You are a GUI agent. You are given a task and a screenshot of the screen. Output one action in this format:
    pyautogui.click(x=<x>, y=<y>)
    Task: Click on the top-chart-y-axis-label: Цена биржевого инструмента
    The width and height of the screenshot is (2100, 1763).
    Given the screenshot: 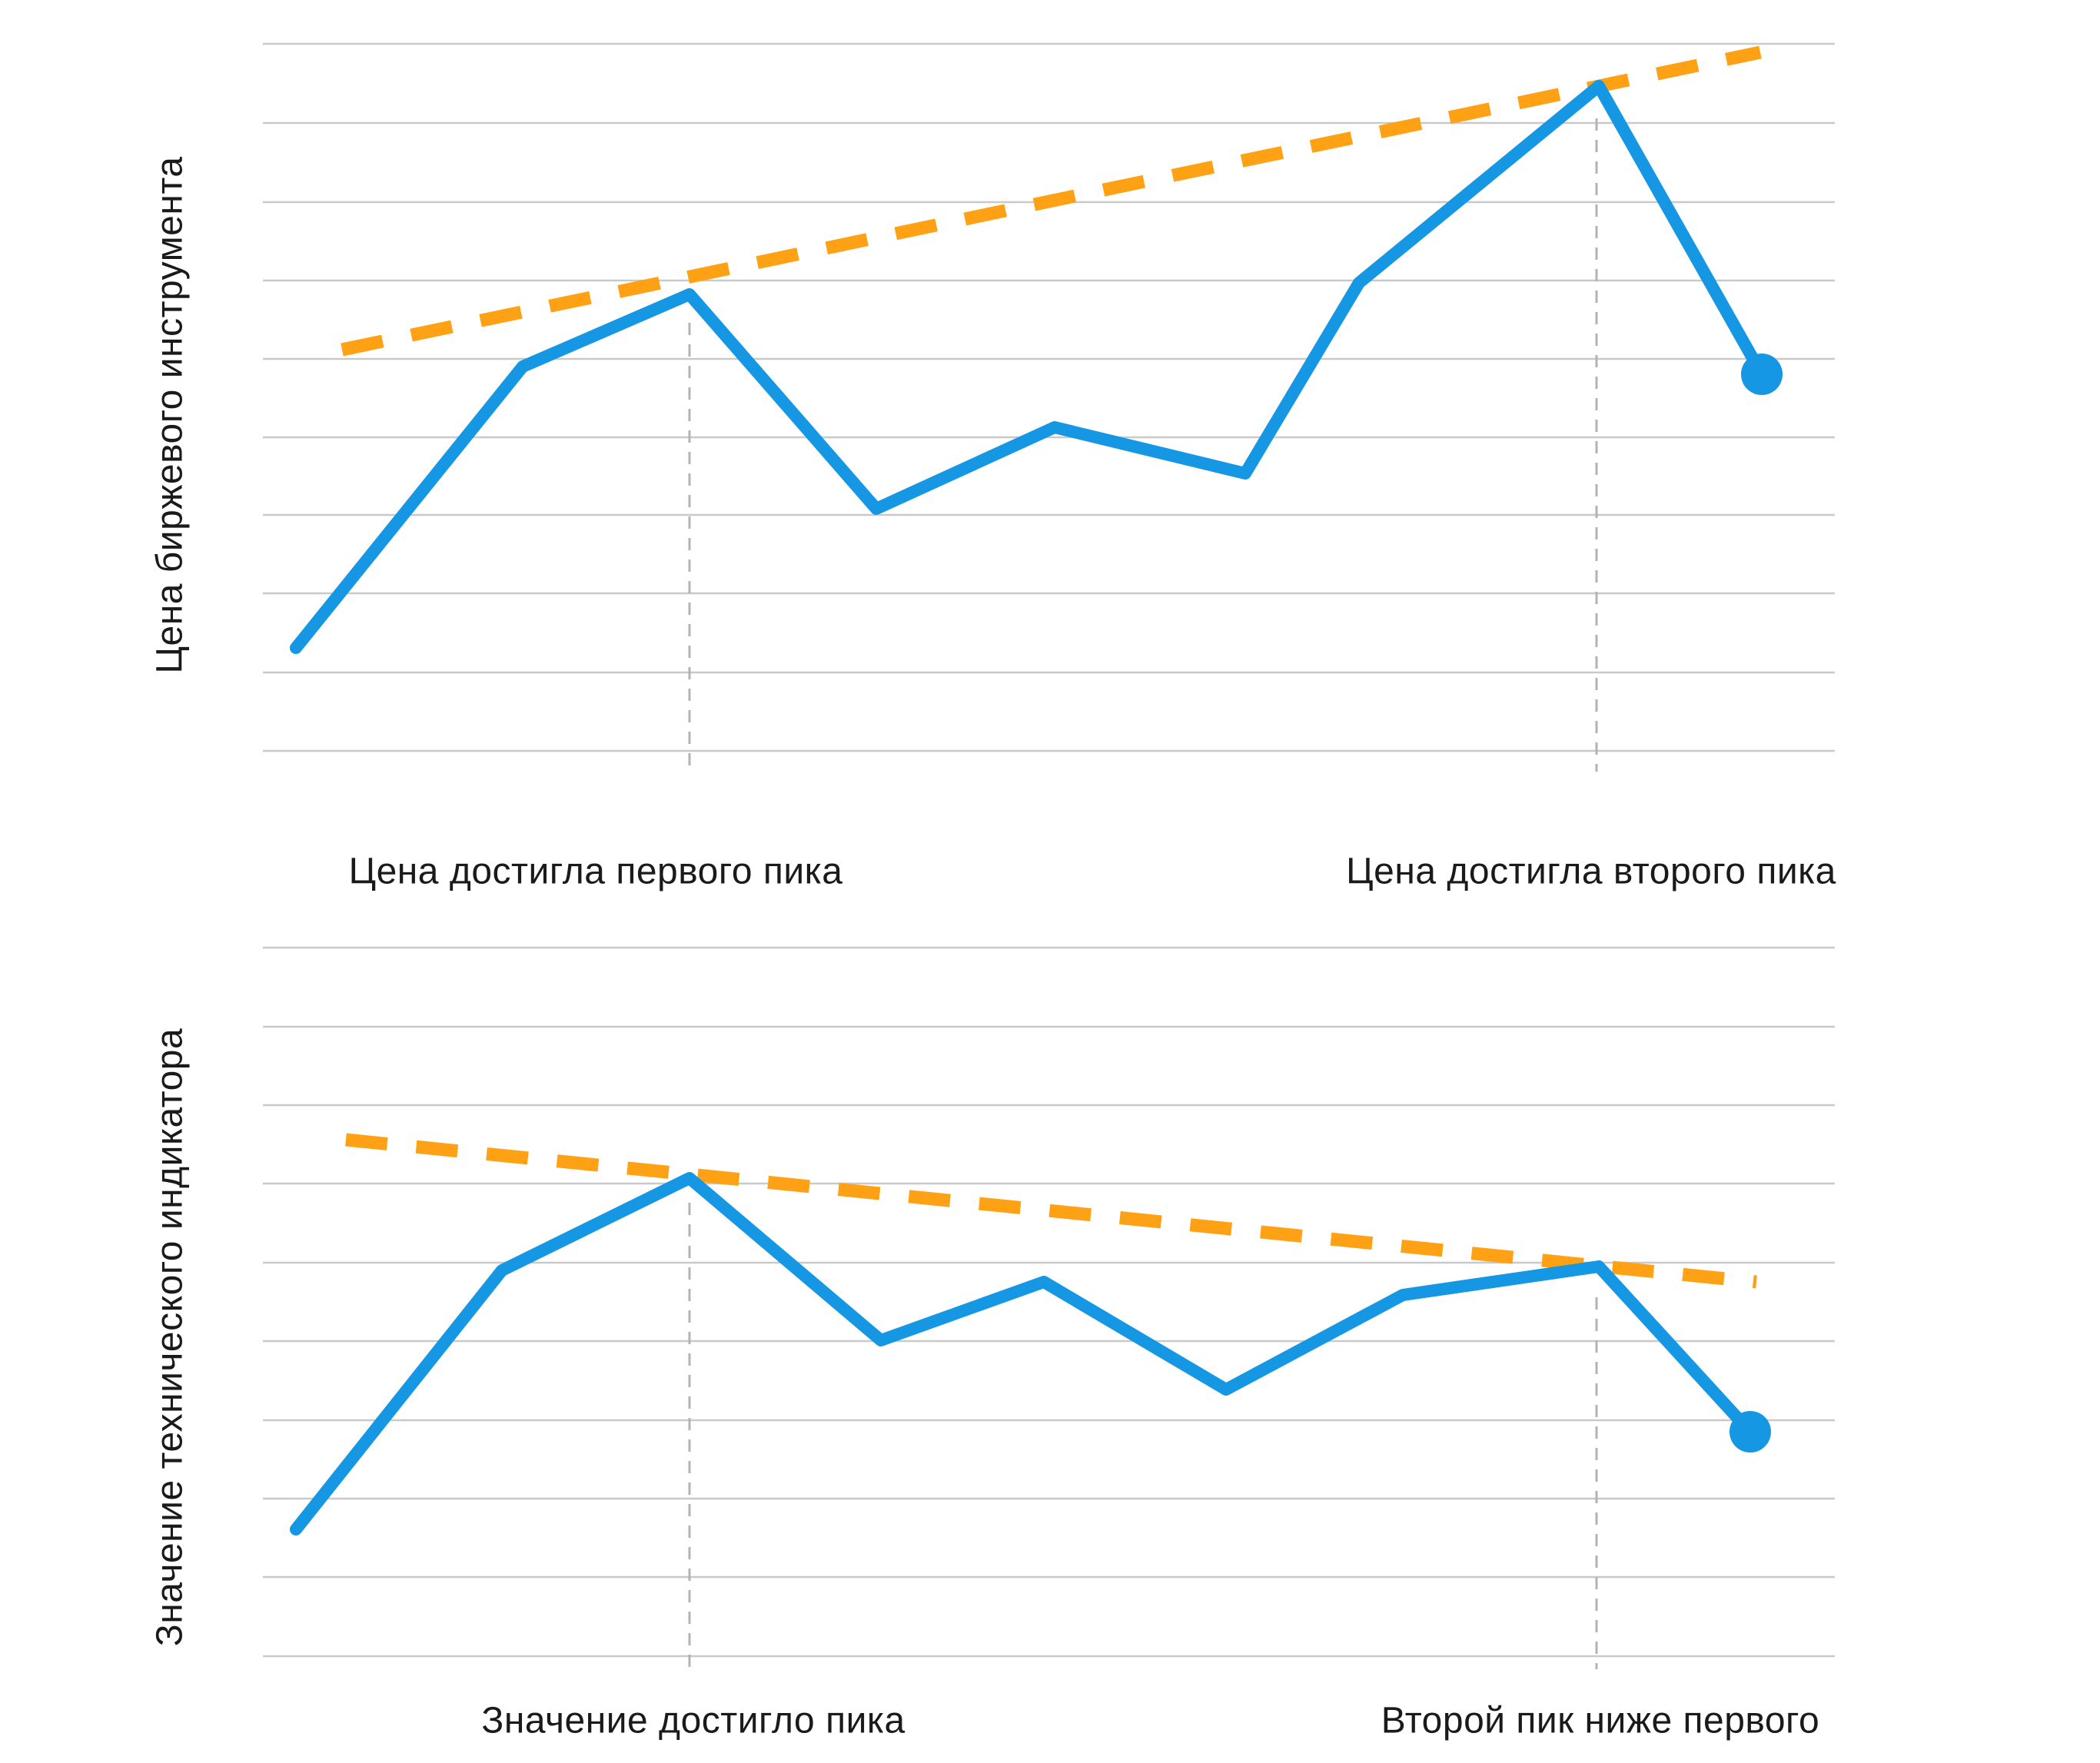 What is the action you would take?
    pyautogui.click(x=170, y=415)
    